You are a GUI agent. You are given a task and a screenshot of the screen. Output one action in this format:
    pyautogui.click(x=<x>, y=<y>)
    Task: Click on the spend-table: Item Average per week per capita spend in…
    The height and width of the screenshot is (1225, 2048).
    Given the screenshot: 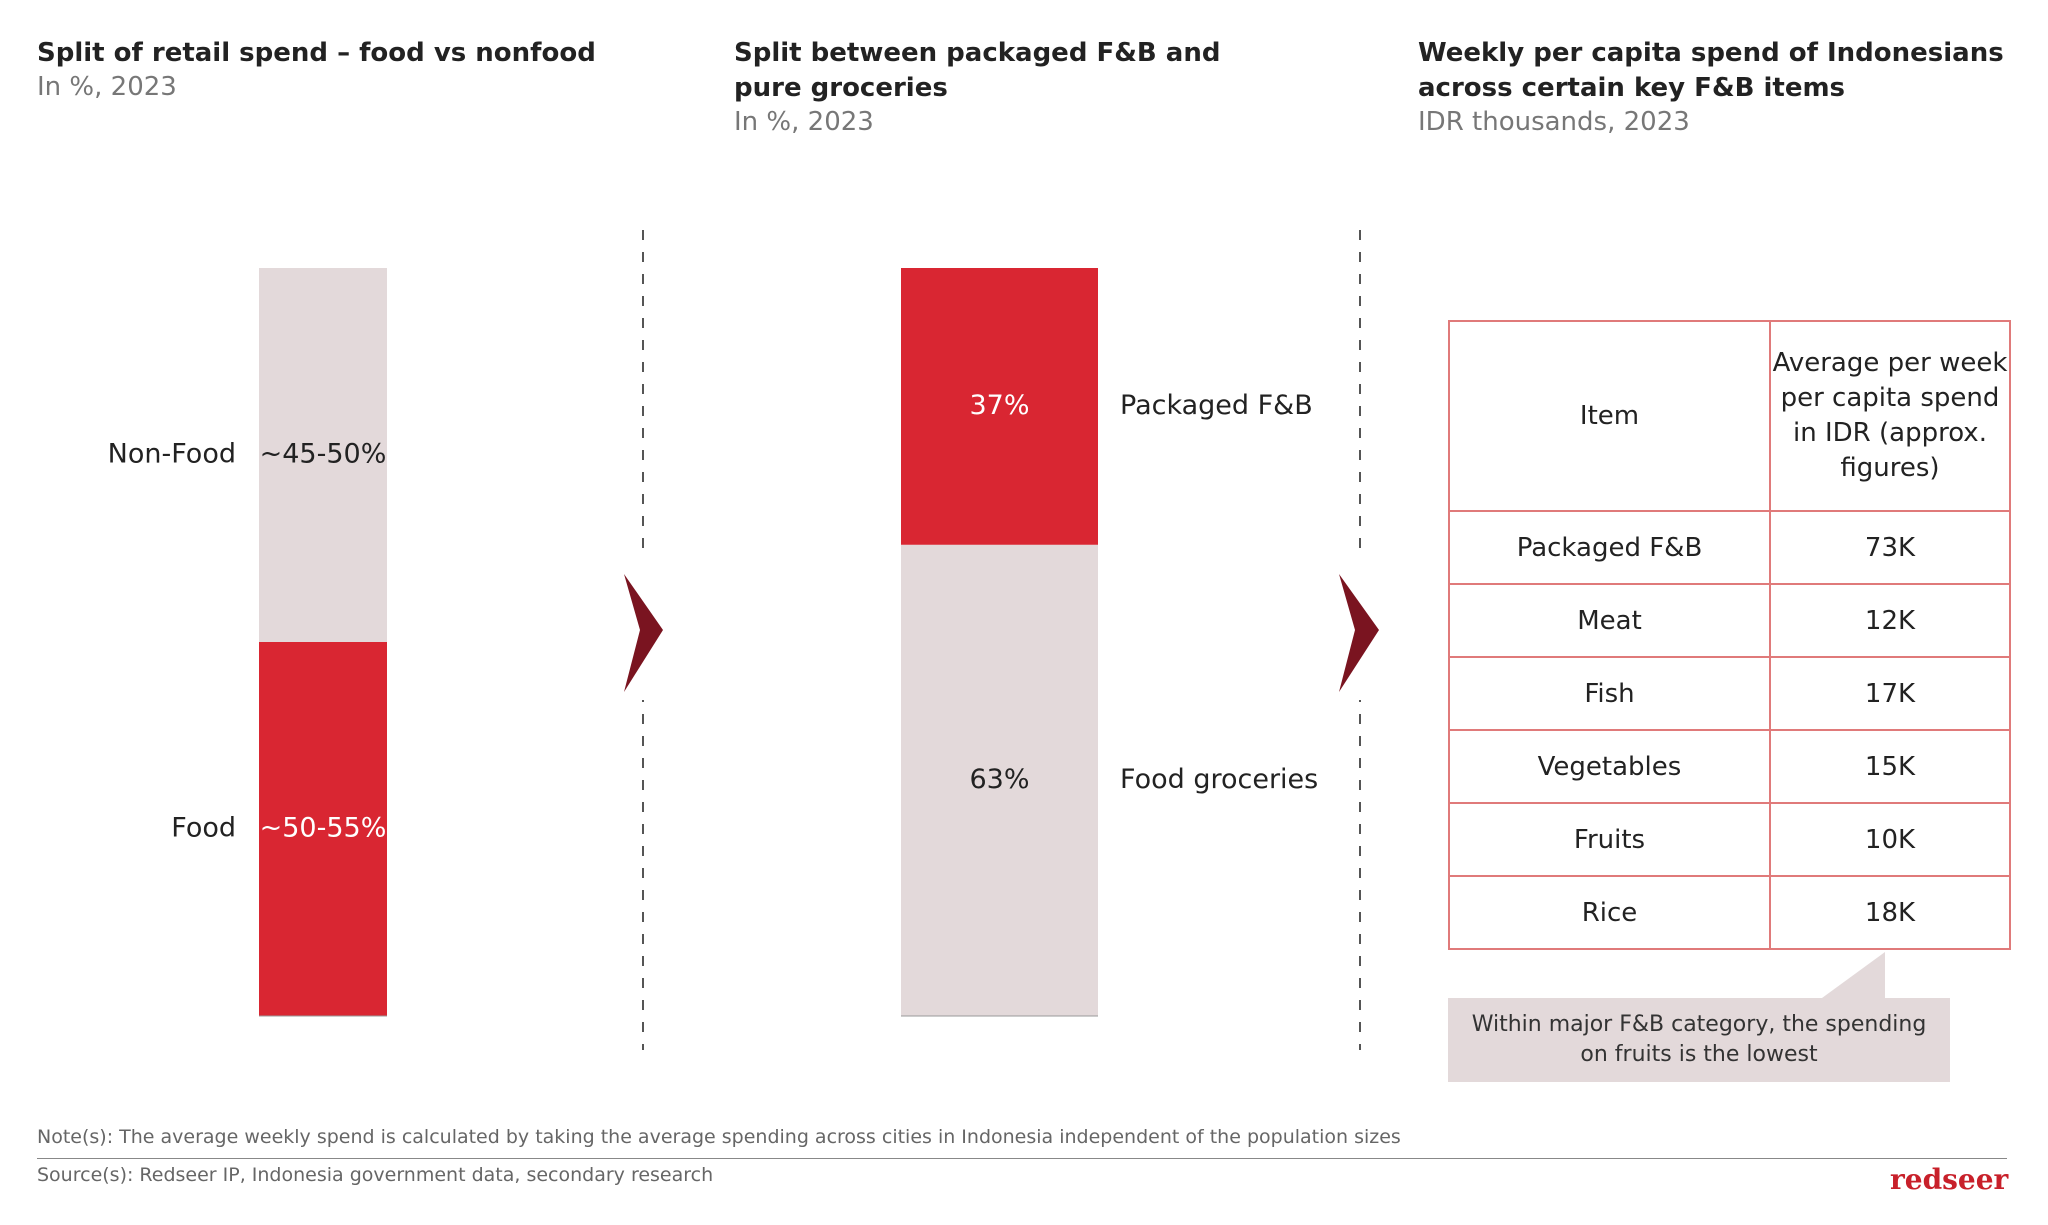 What is the action you would take?
    pyautogui.click(x=1729, y=635)
    